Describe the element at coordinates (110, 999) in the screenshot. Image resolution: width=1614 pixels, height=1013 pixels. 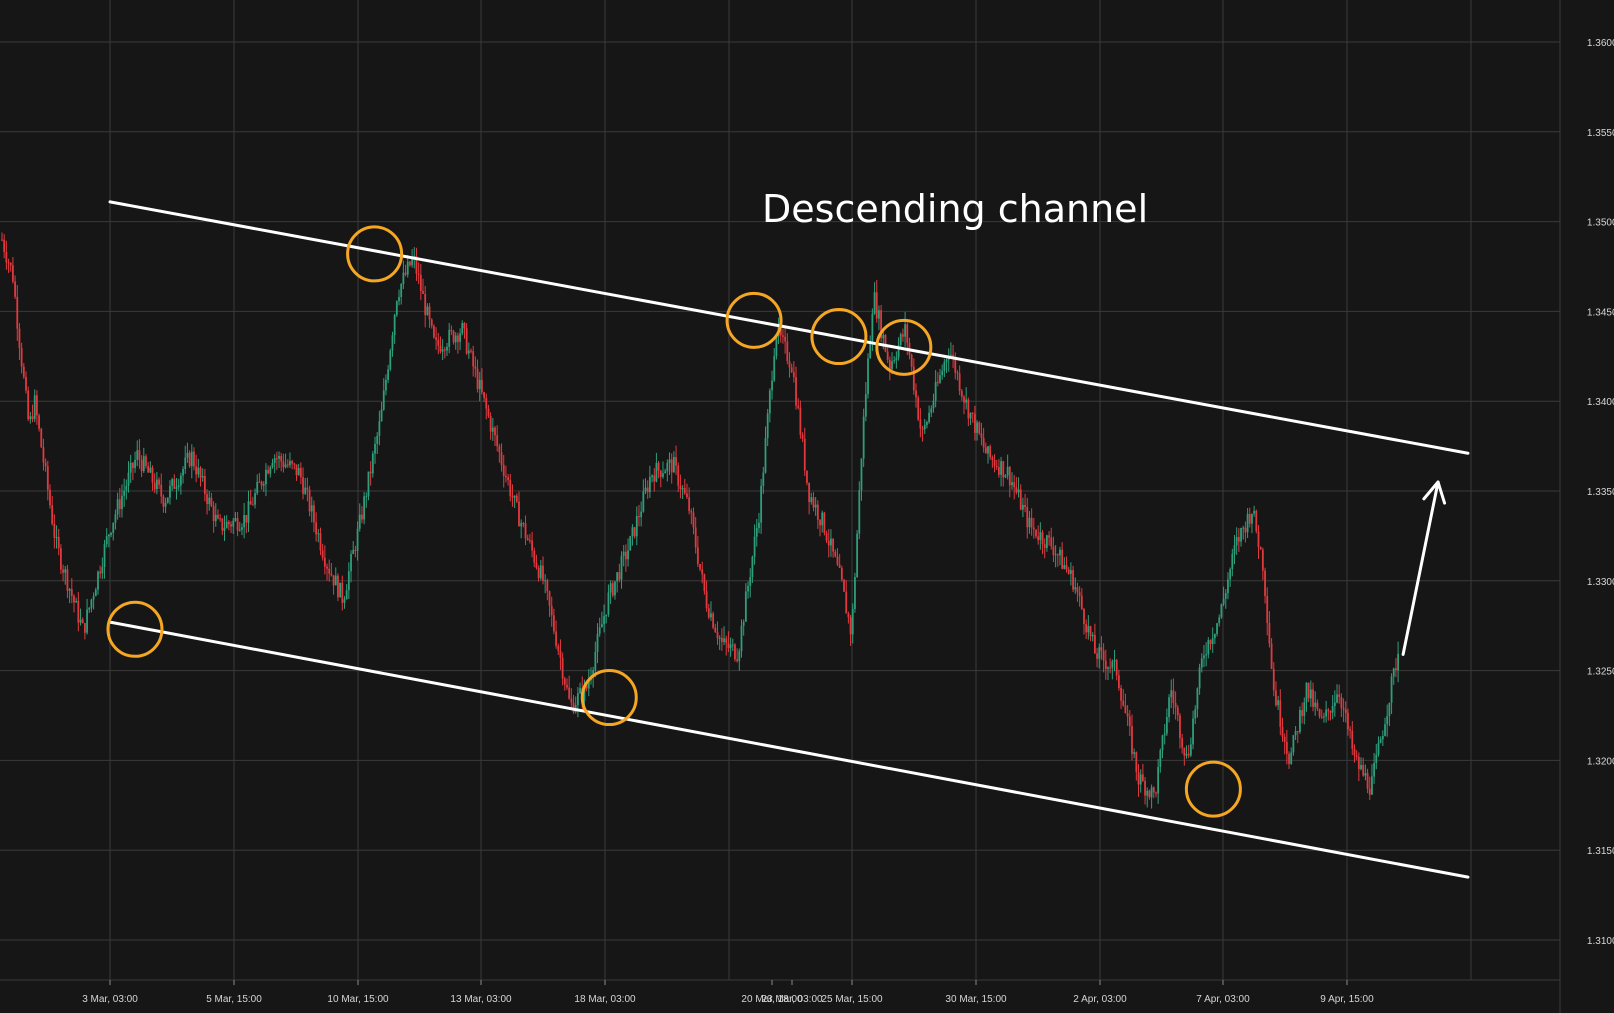
I see `x-tick-label: 3 Mar, 03:00` at that location.